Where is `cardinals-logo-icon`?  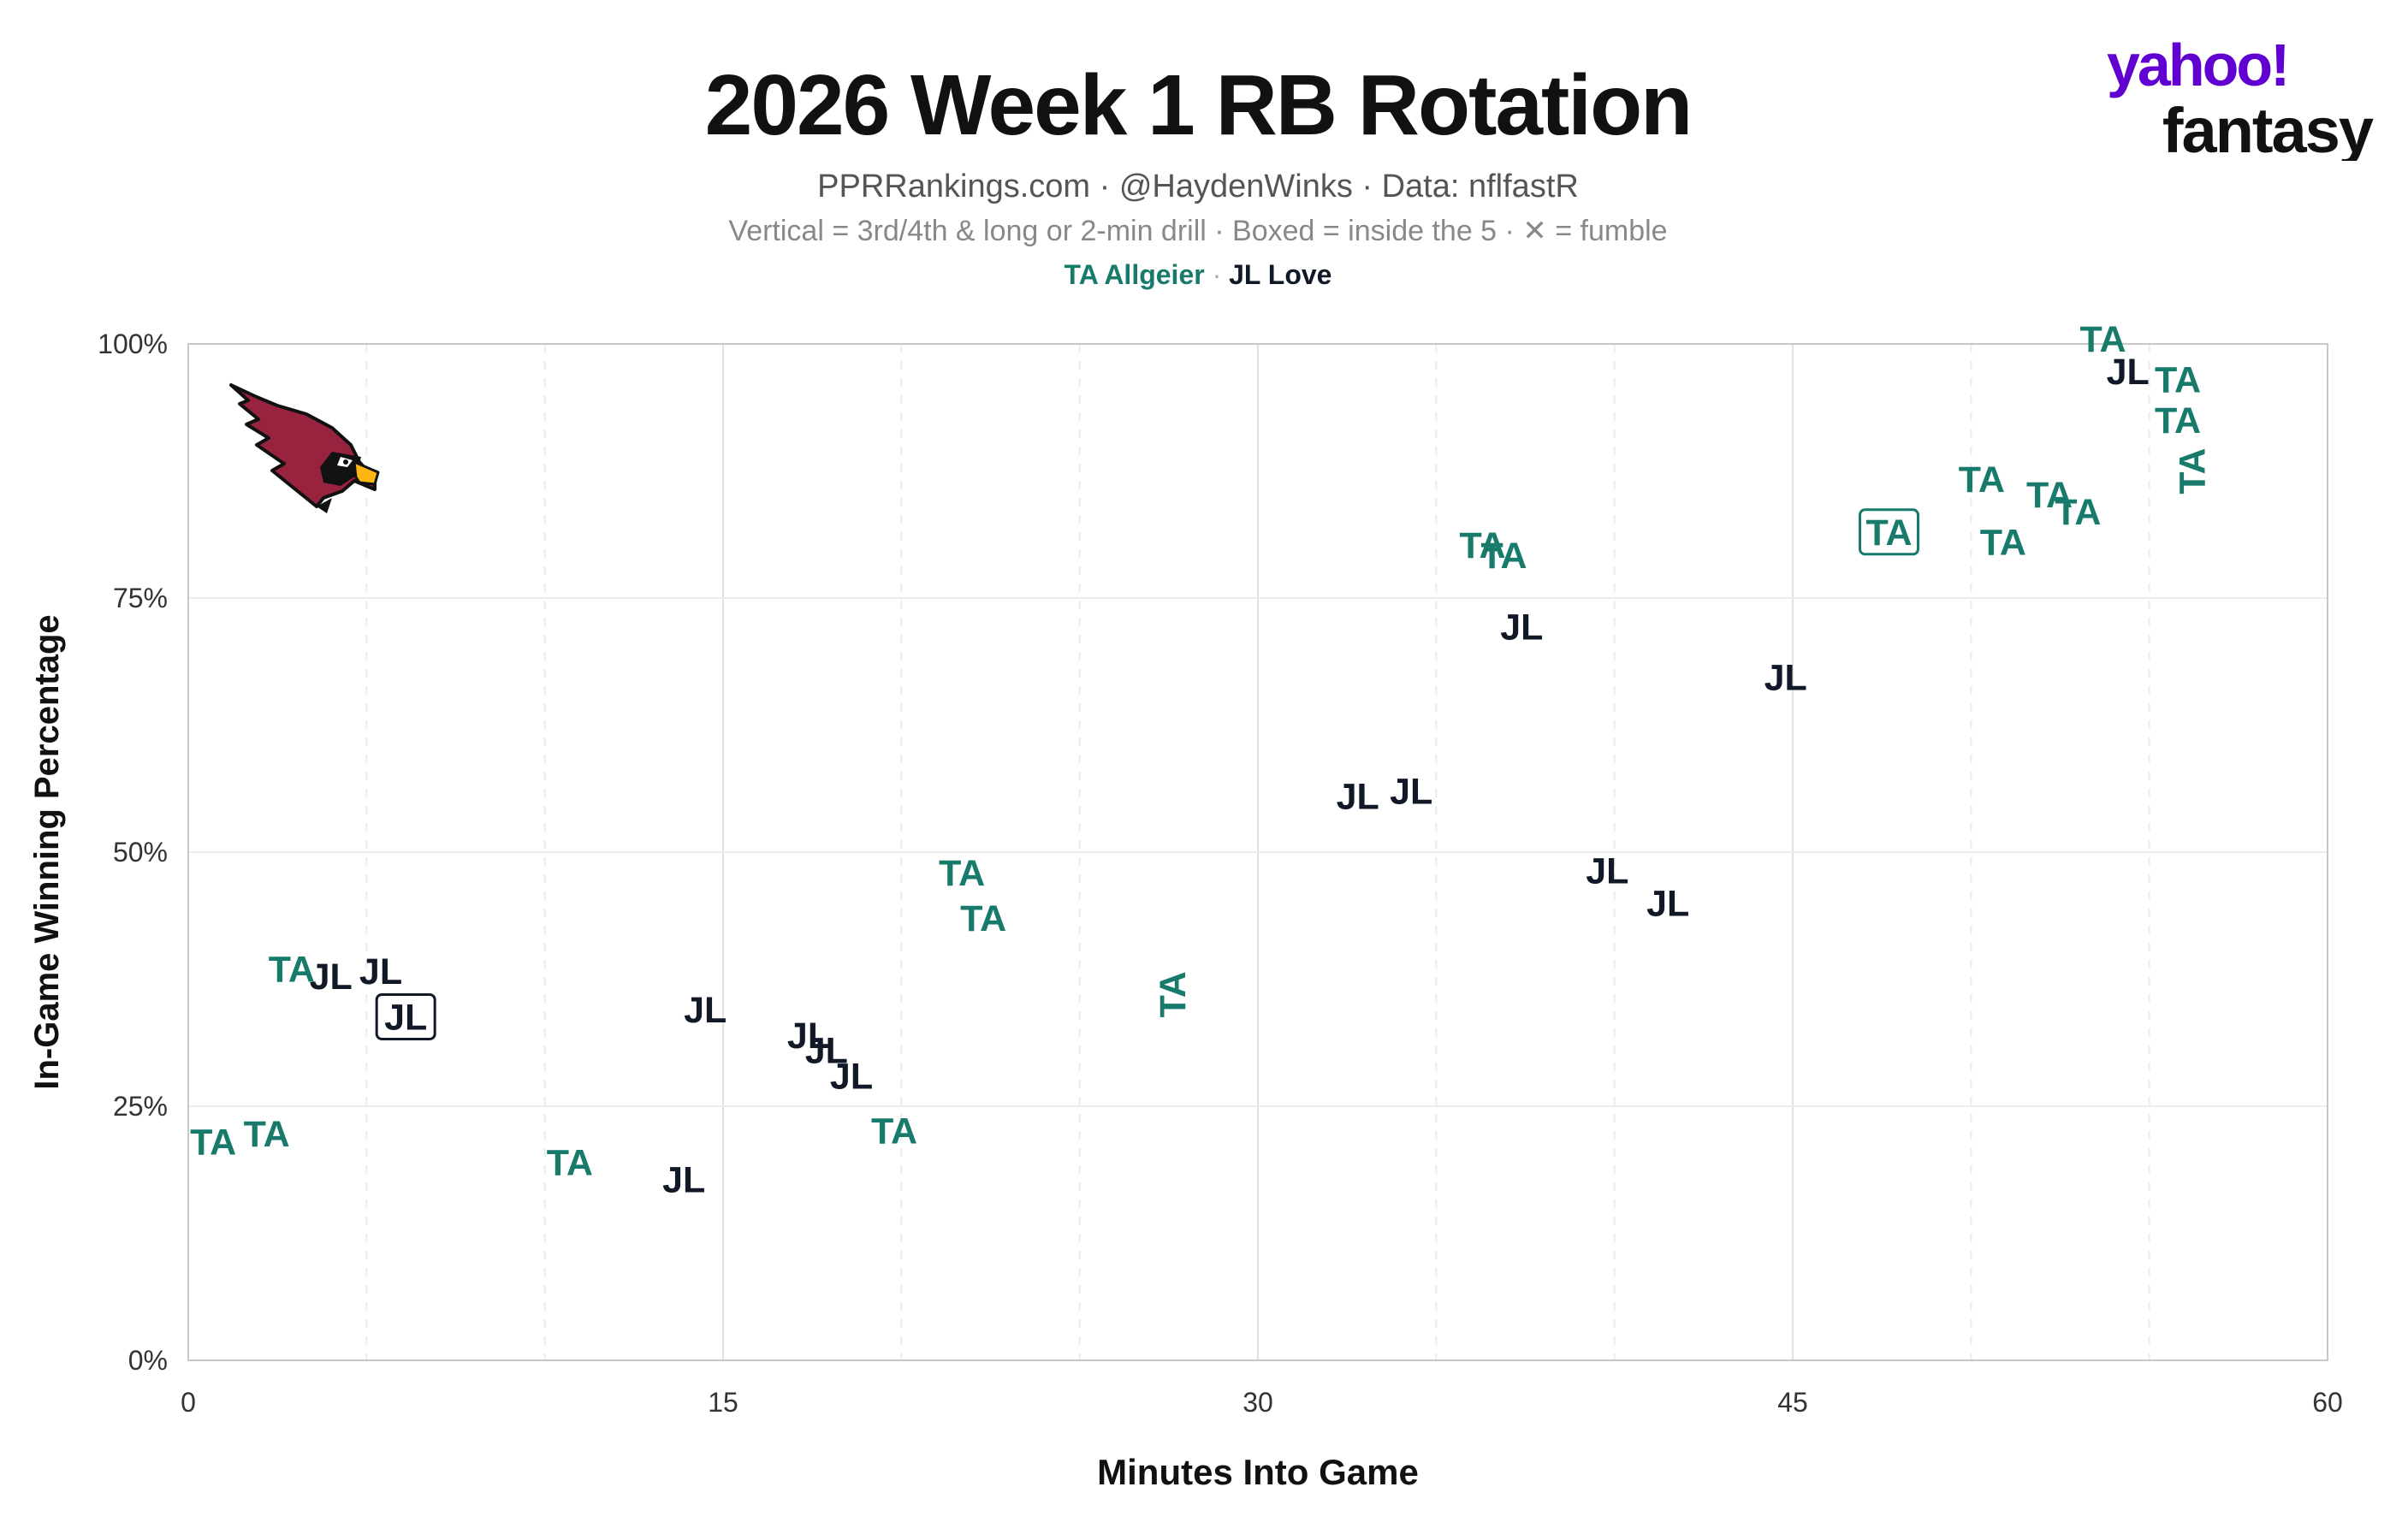
cardinals-logo-icon is located at coordinates (304, 448).